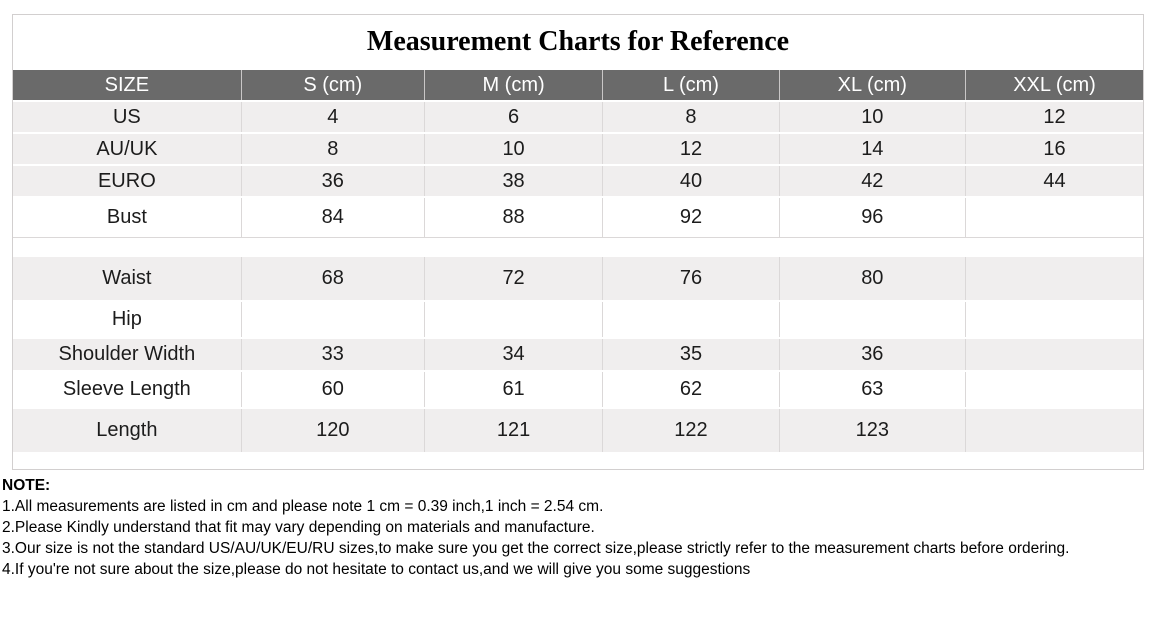 The image size is (1157, 623). I want to click on table-row: US 4 6 8 10 12, so click(578, 117).